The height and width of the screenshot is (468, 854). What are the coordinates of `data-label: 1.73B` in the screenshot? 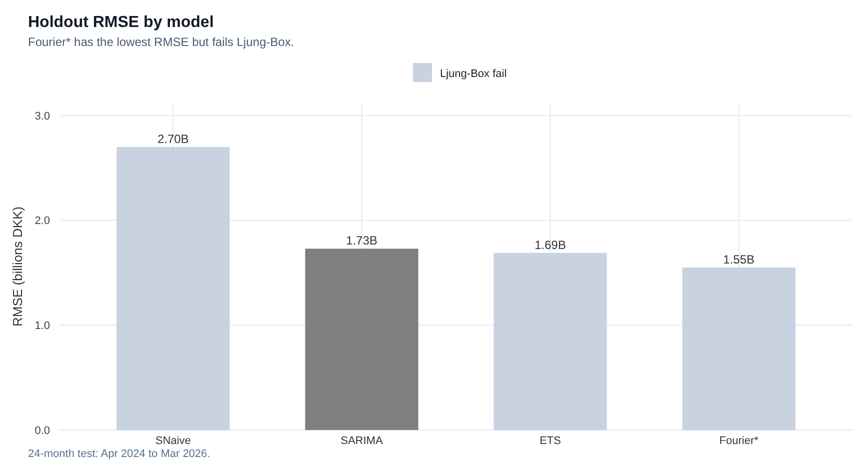 It's located at (362, 241).